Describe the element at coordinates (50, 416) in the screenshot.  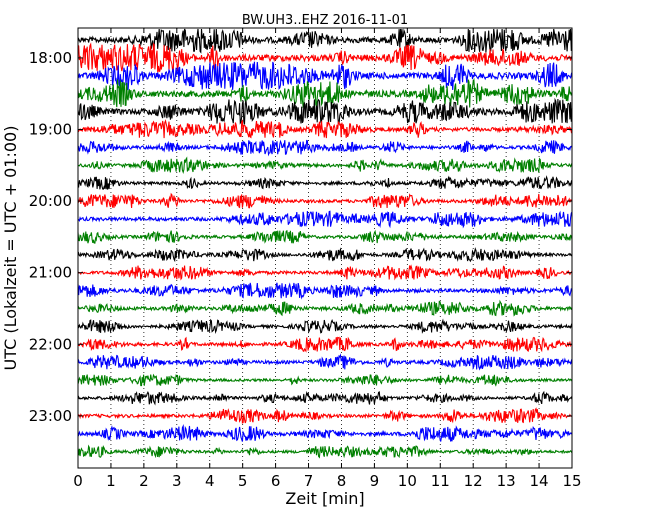
I see `y-tick-label: 23:00` at that location.